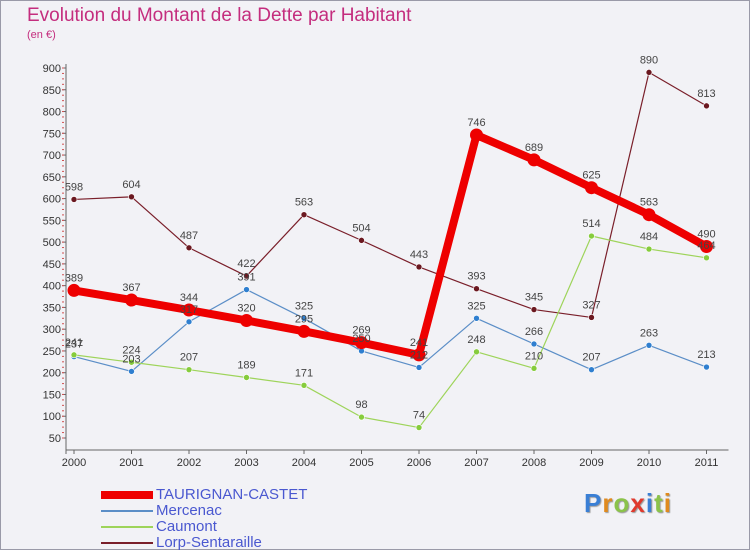 The height and width of the screenshot is (551, 750). I want to click on brand-letter: o, so click(622, 503).